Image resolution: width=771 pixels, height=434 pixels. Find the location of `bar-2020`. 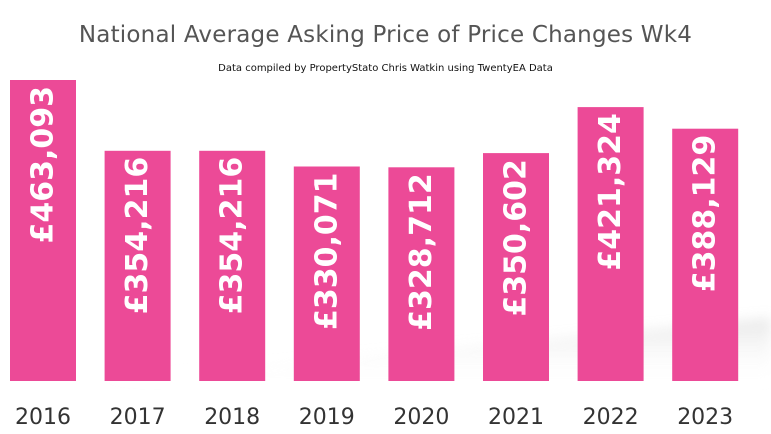

bar-2020 is located at coordinates (421, 274).